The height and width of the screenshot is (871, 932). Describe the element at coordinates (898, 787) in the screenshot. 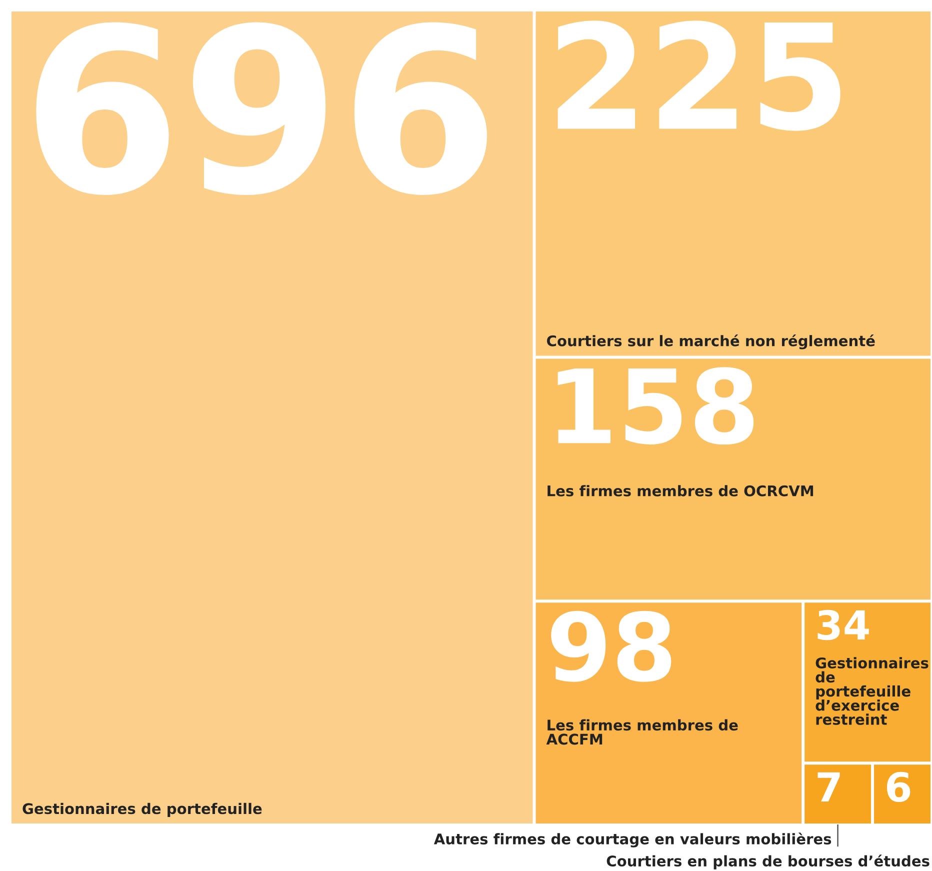

I see `data-label: 6` at that location.